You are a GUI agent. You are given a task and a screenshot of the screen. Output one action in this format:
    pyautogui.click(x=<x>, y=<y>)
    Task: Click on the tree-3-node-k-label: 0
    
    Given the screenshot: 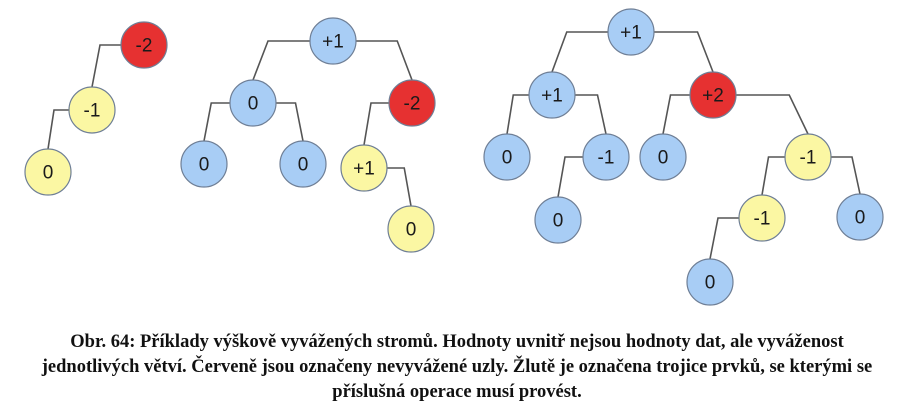 What is the action you would take?
    pyautogui.click(x=710, y=283)
    